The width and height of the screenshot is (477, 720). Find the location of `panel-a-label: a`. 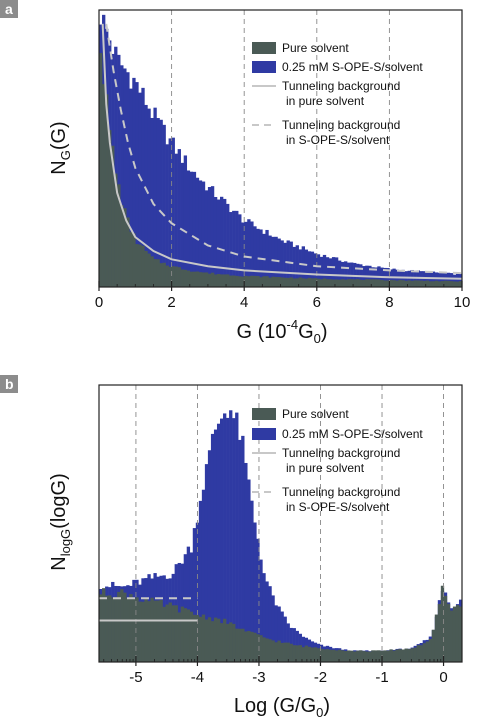

panel-a-label: a is located at coordinates (9, 9).